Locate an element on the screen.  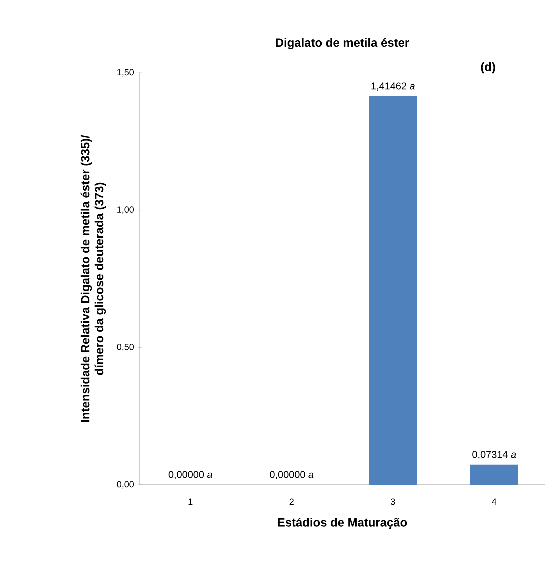
x-axis-title: Estádios de Maturação is located at coordinates (343, 524).